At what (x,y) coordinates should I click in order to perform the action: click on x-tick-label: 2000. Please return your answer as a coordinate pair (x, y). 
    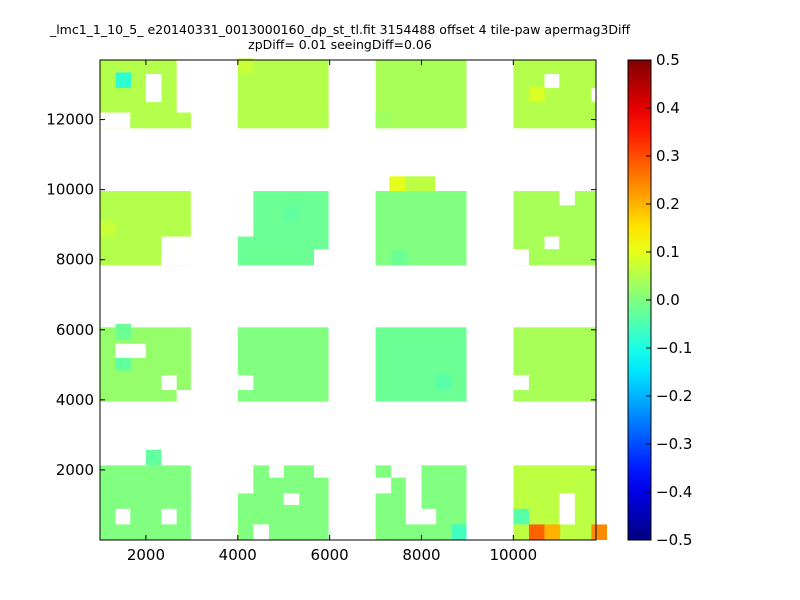
    Looking at the image, I should click on (146, 555).